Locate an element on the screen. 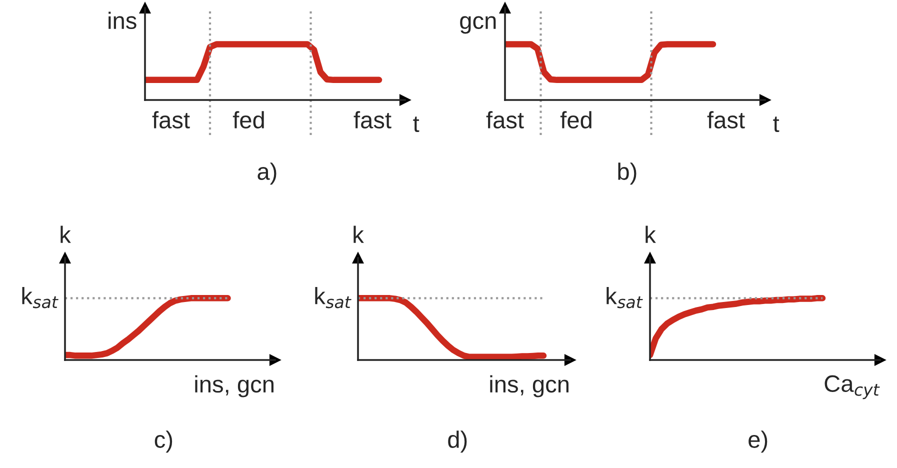 The width and height of the screenshot is (897, 468). y-axis-title: ins is located at coordinates (122, 21).